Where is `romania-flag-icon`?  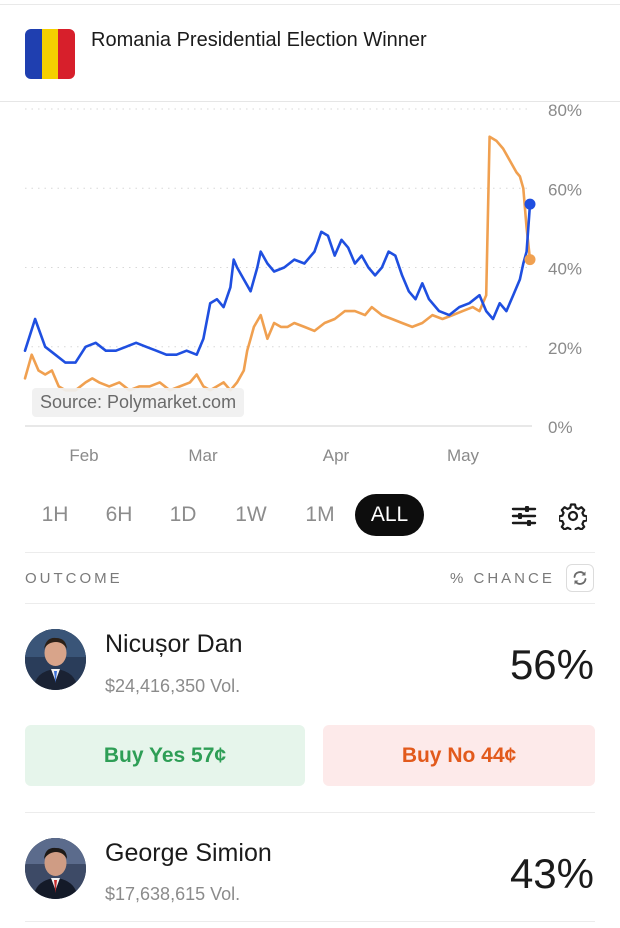
romania-flag-icon is located at coordinates (50, 54).